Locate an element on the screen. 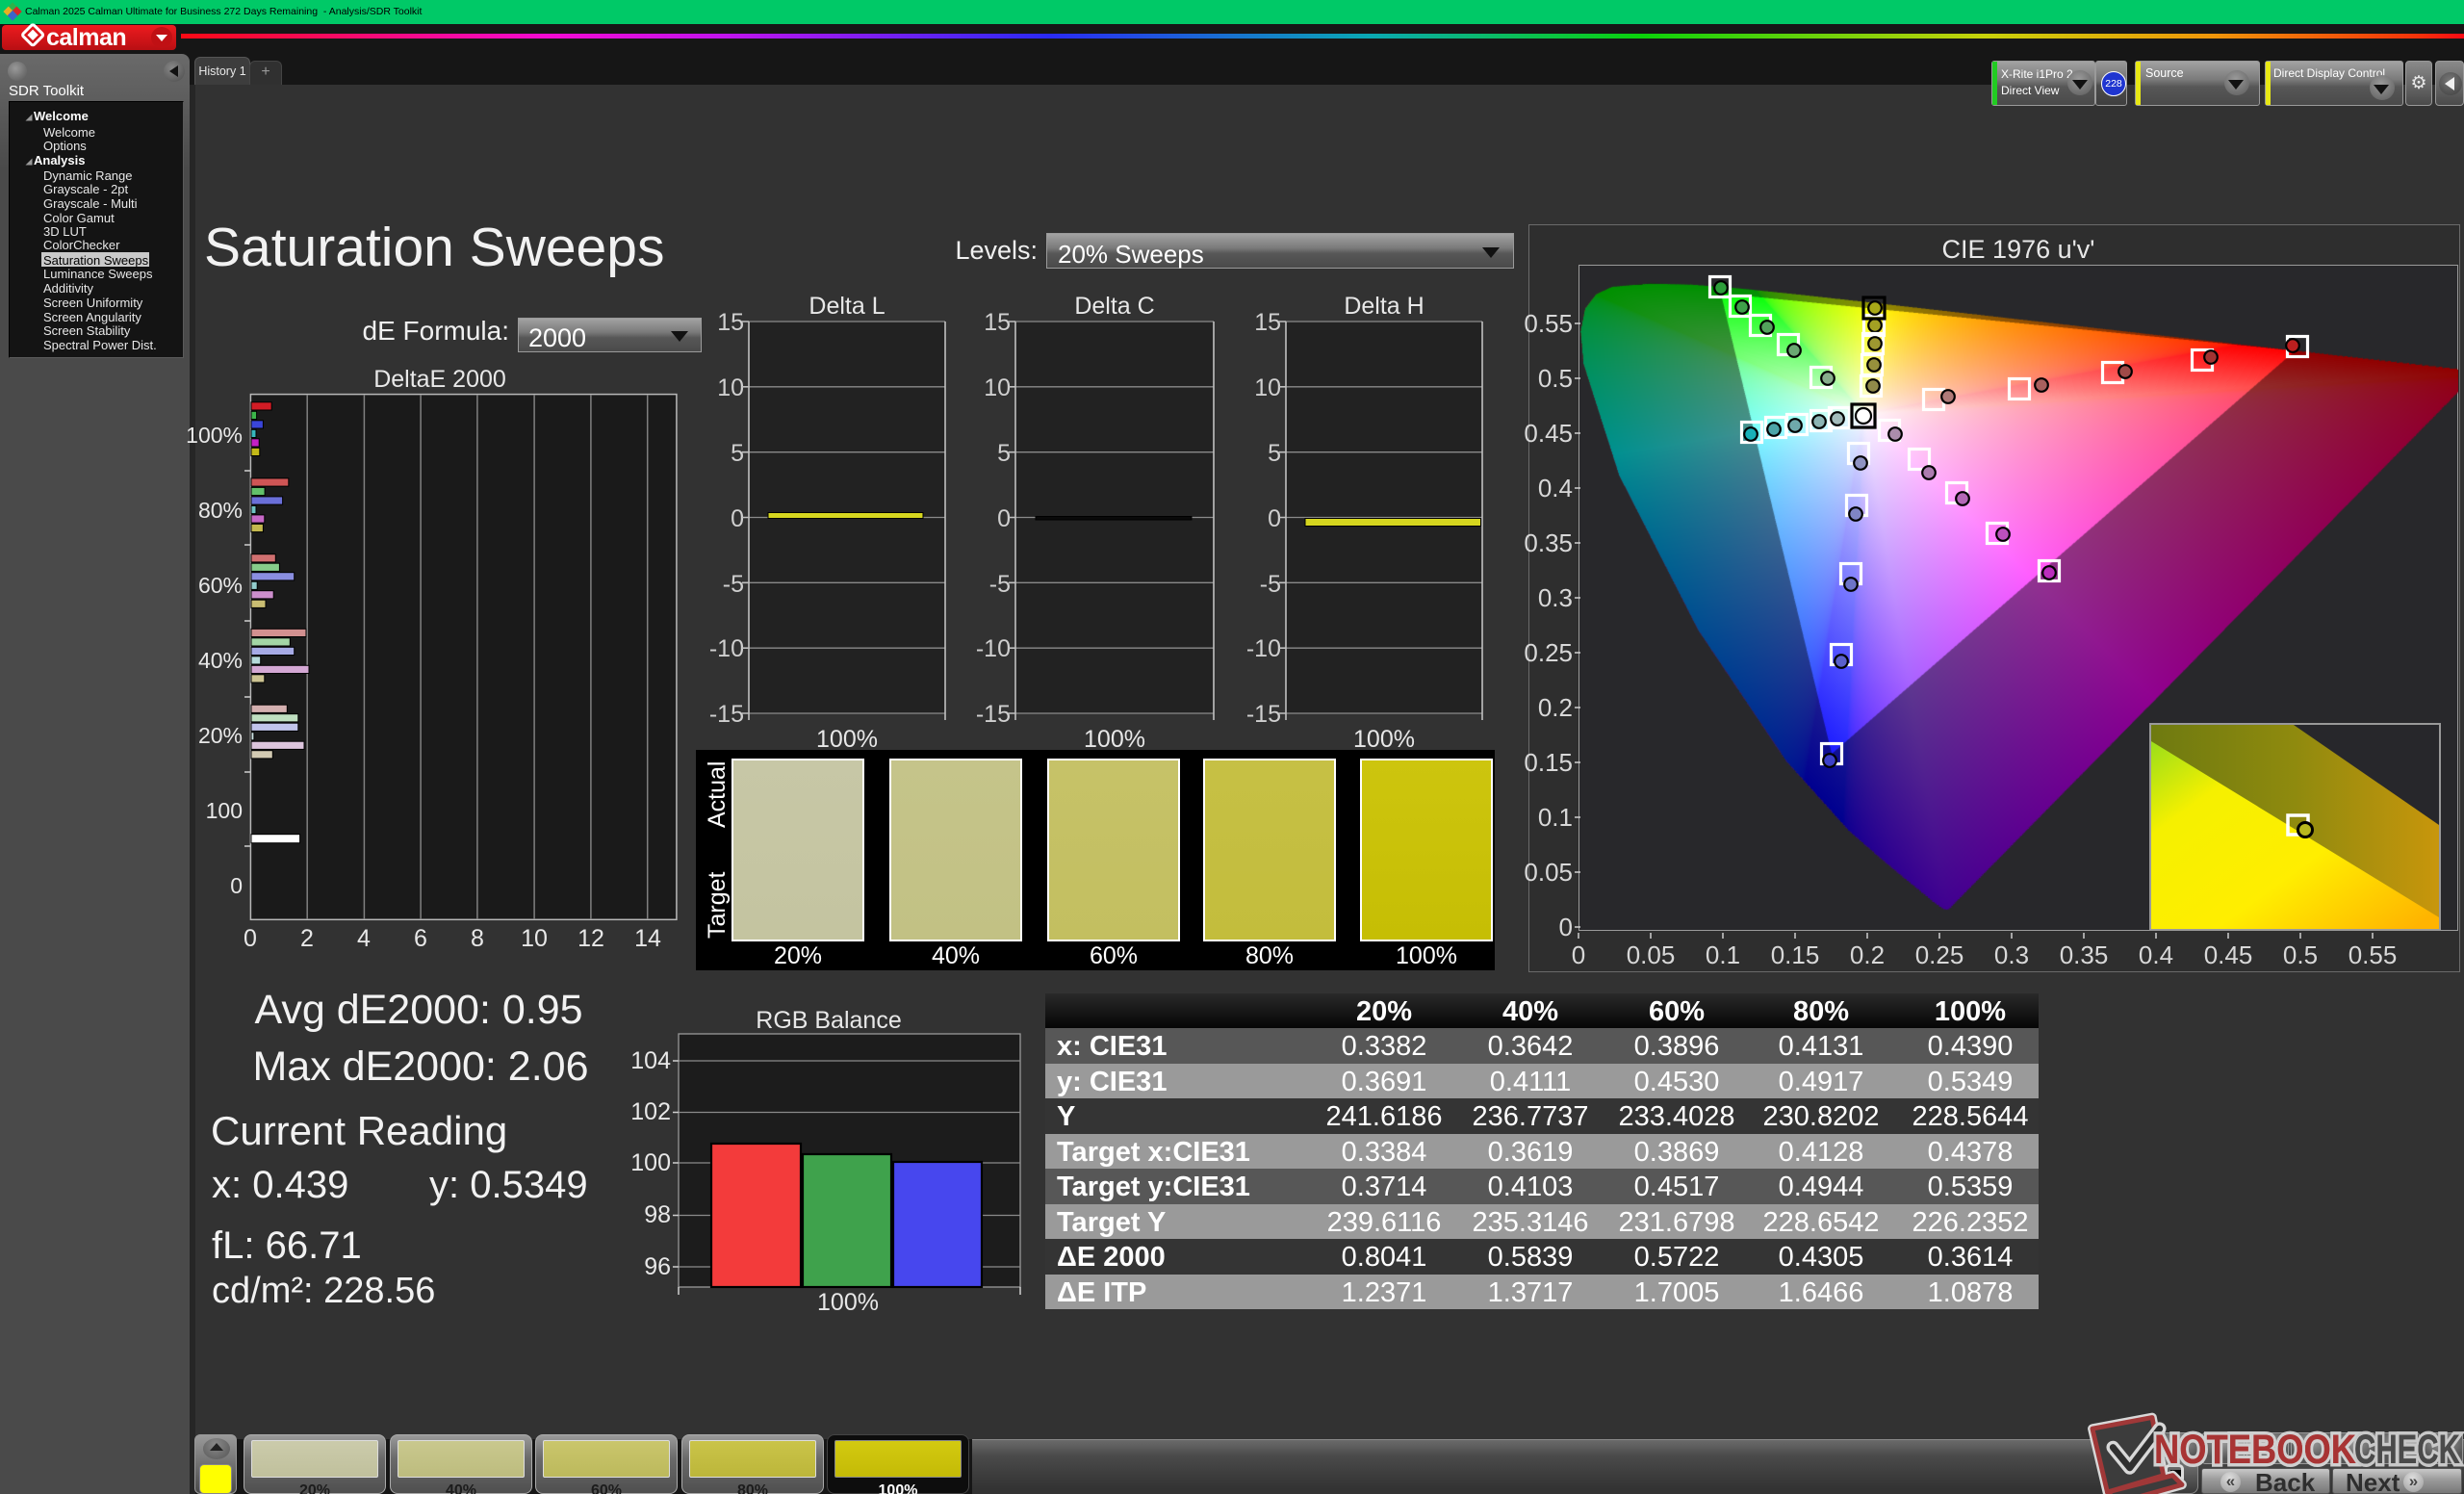 This screenshot has height=1494, width=2464. svg-text: 6 is located at coordinates (420, 938).